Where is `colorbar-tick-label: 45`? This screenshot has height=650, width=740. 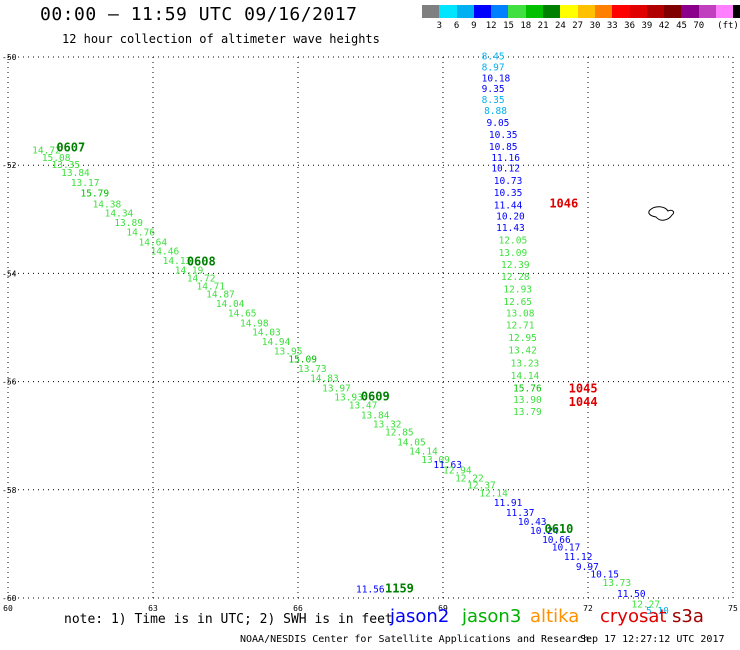
colorbar-tick-label: 45 is located at coordinates (681, 26).